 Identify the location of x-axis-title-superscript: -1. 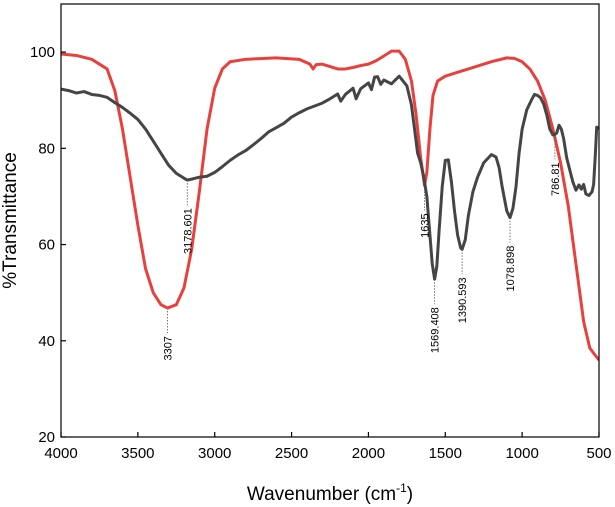
(401, 488).